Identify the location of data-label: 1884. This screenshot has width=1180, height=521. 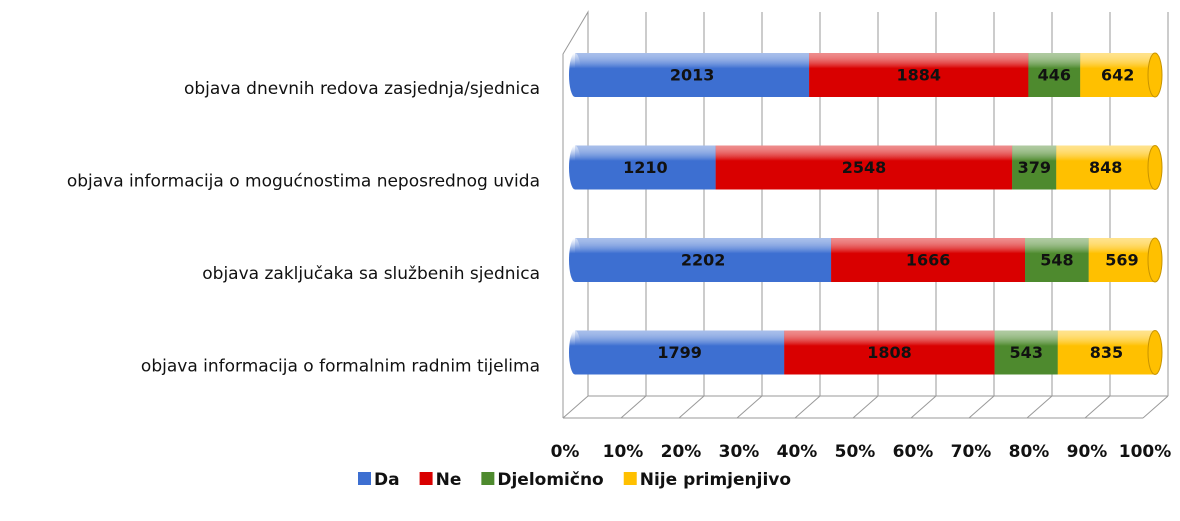
(919, 75).